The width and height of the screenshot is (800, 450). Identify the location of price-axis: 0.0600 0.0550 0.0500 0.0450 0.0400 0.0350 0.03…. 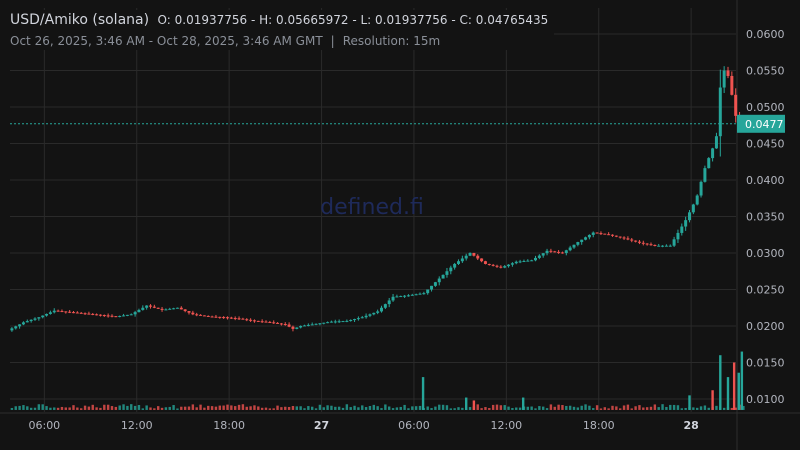
(765, 217).